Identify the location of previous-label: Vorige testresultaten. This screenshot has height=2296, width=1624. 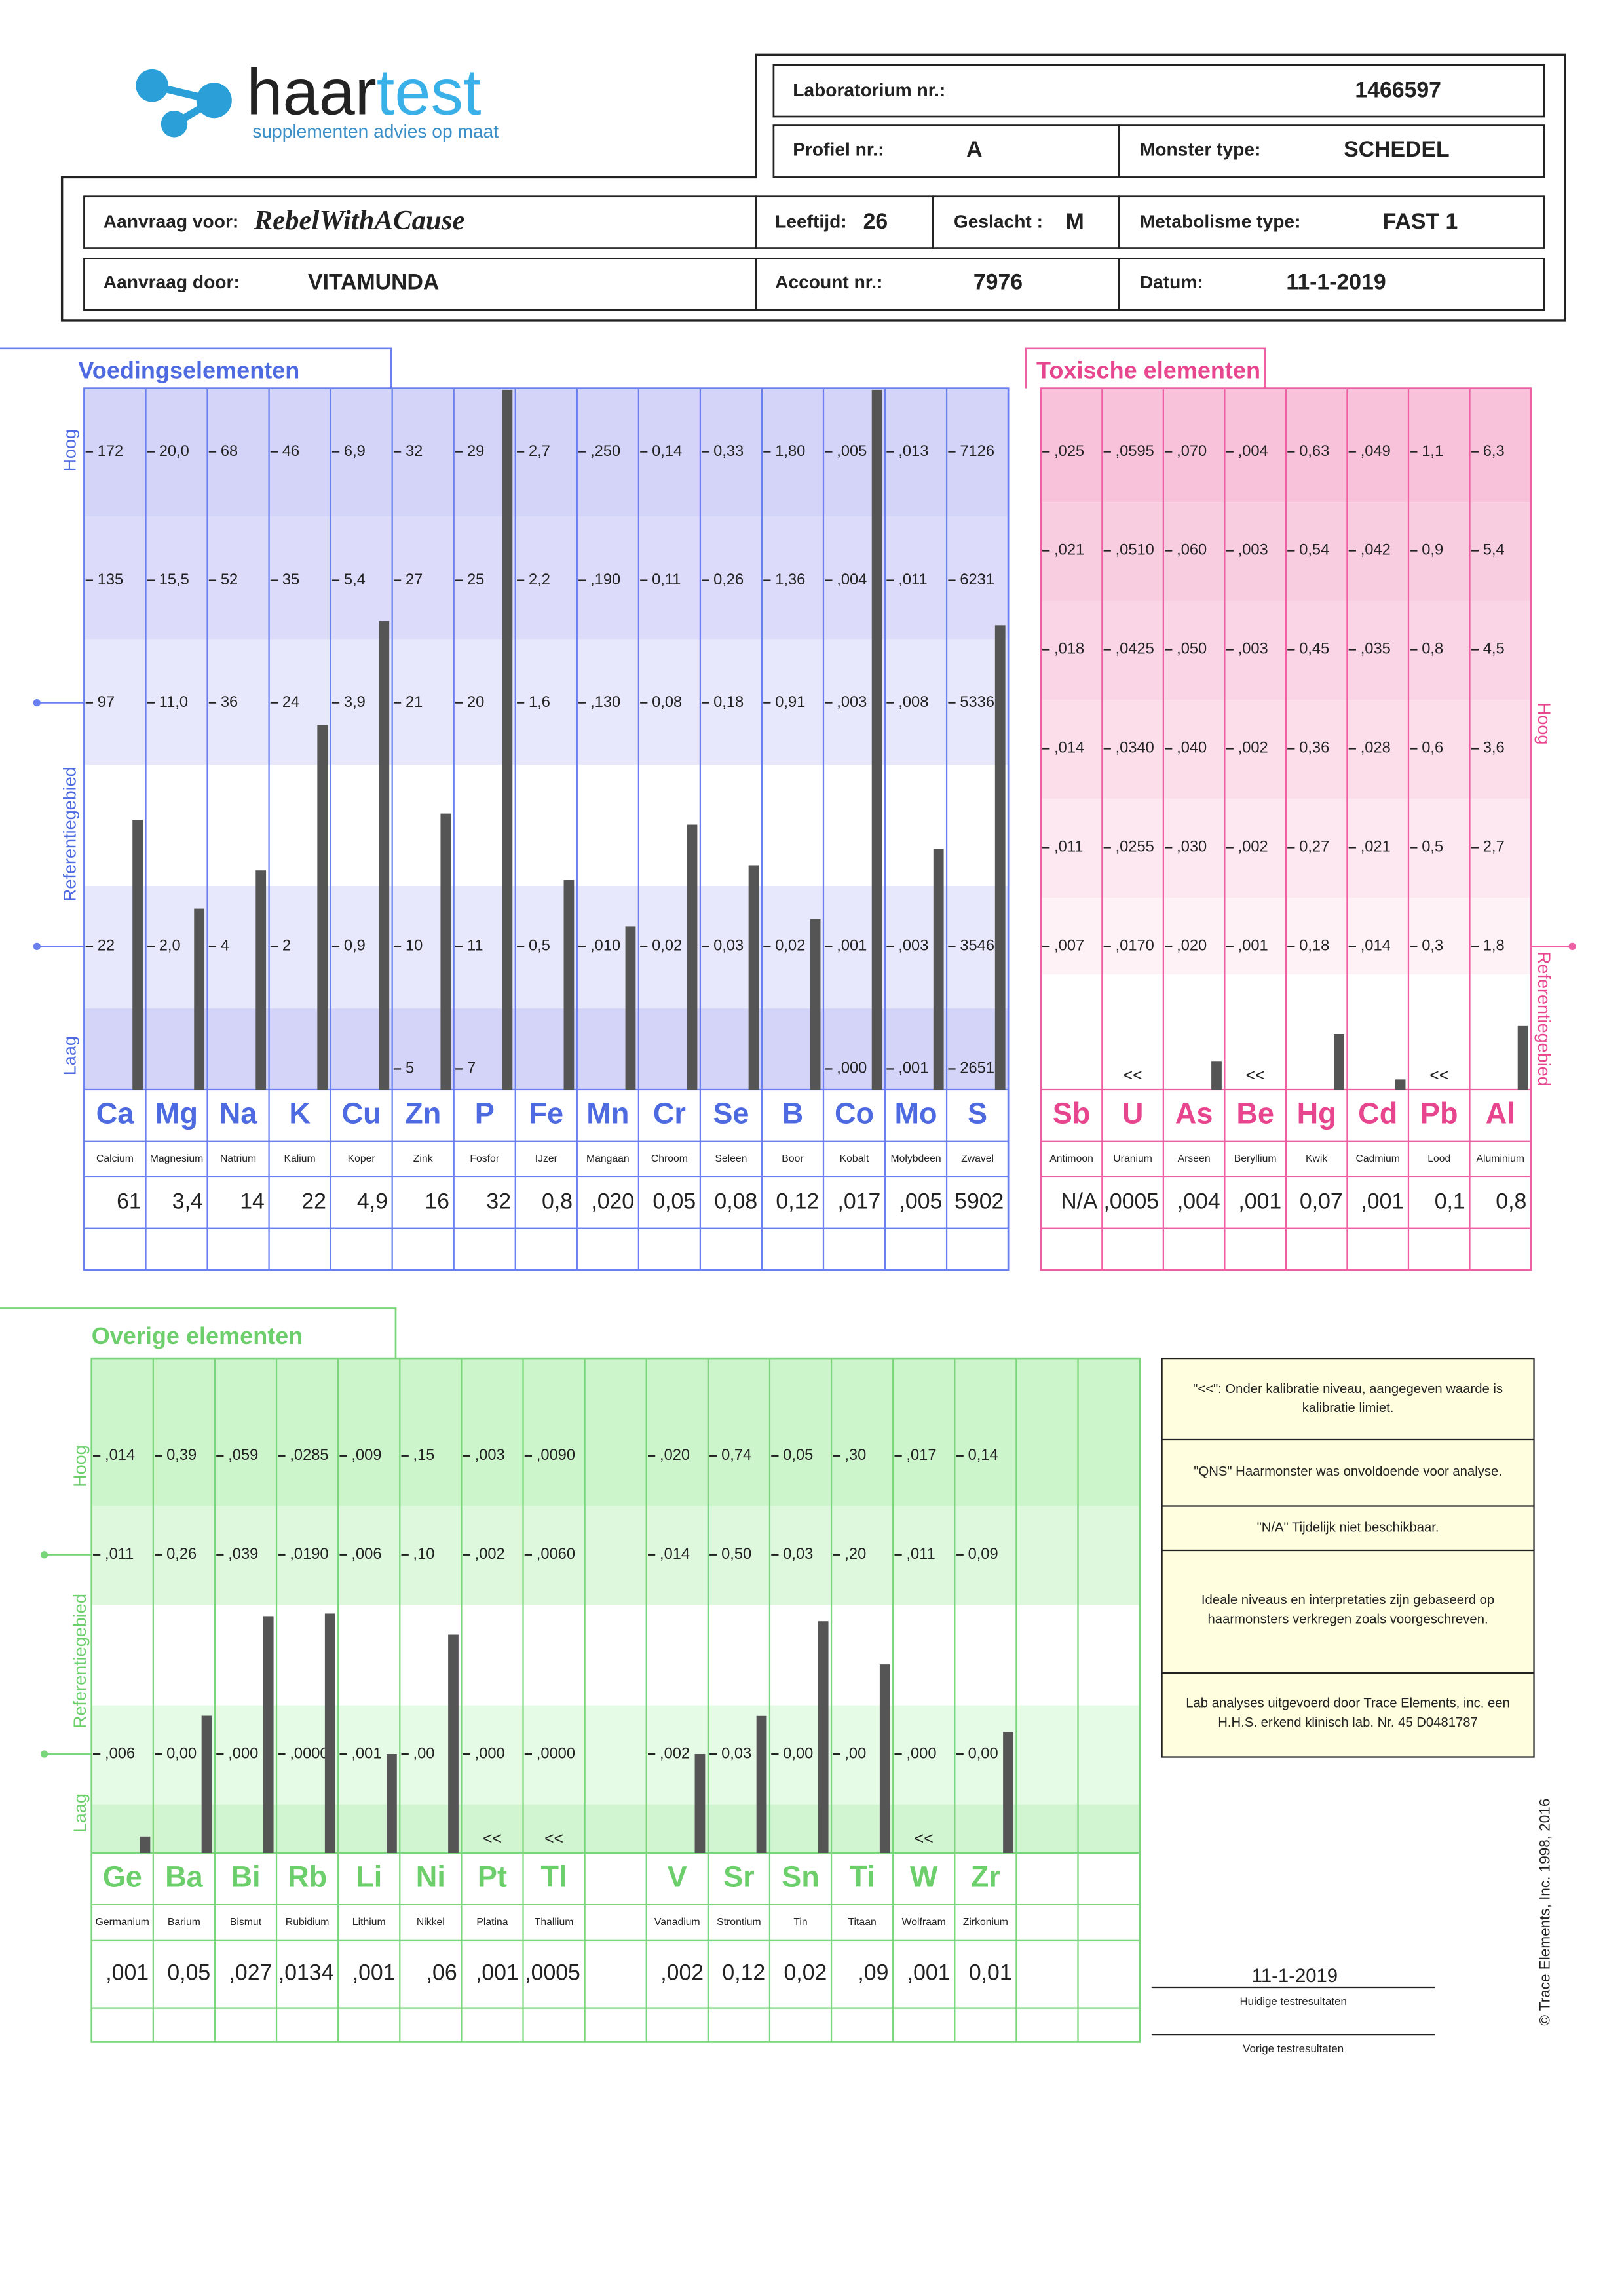
(1293, 2048).